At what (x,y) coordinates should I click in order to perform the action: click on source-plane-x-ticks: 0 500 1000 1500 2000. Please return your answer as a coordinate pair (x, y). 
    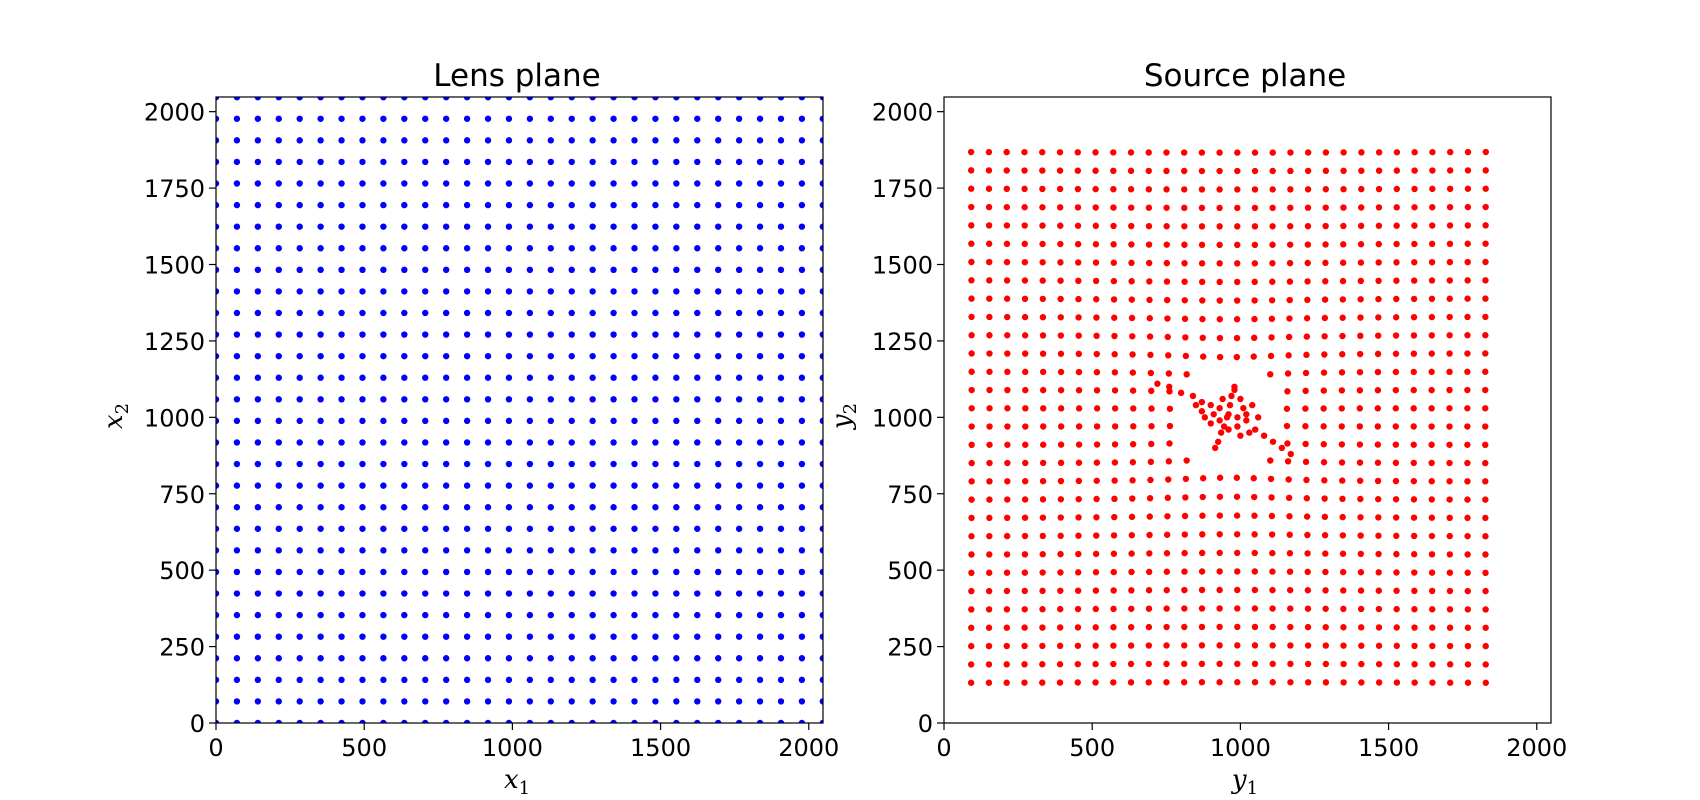
    Looking at the image, I should click on (1251, 742).